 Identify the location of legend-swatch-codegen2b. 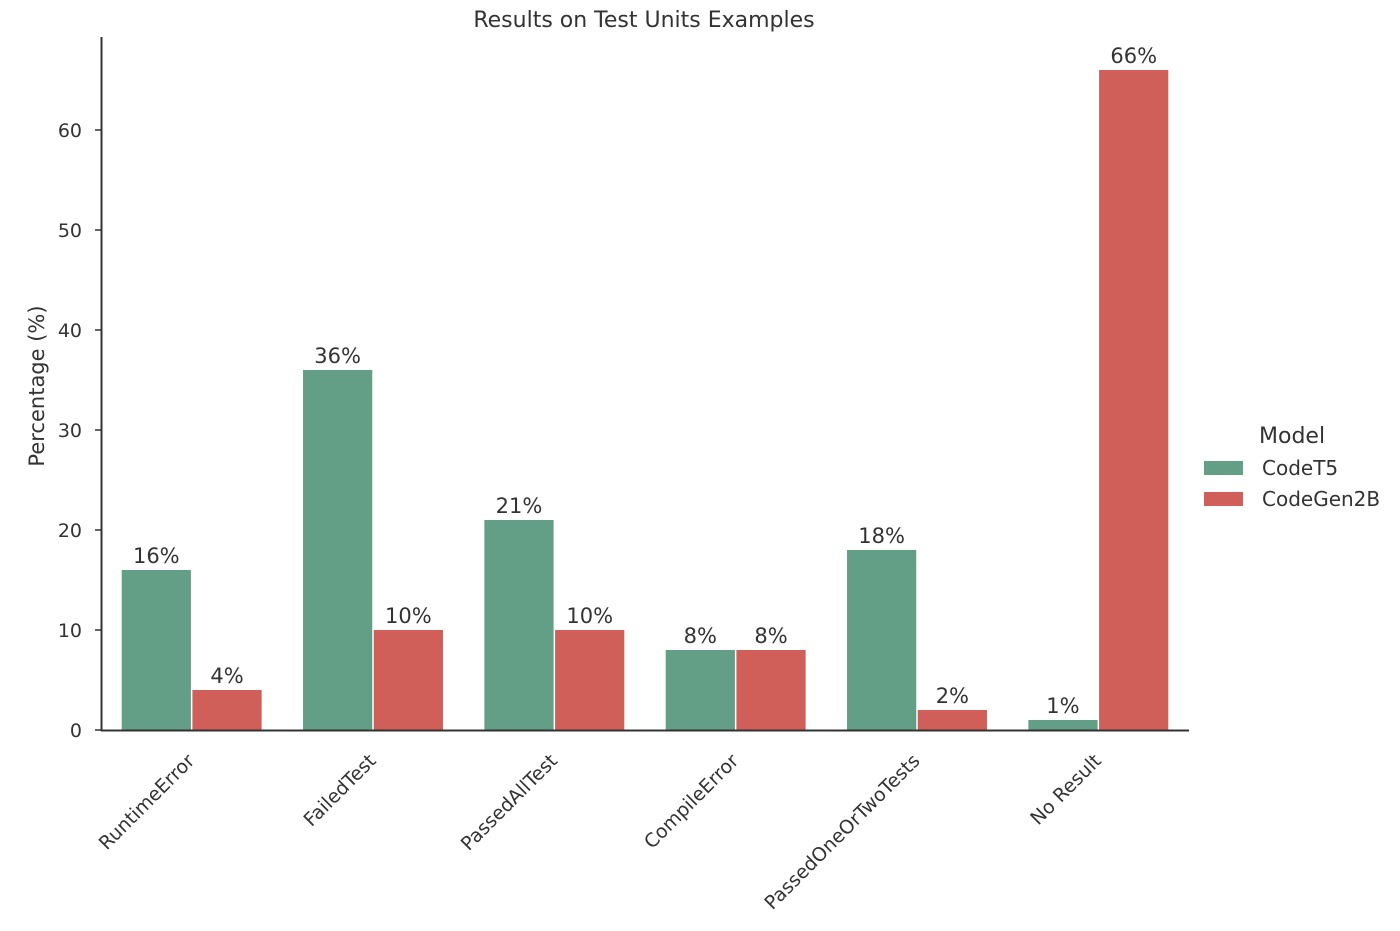
(1223, 499).